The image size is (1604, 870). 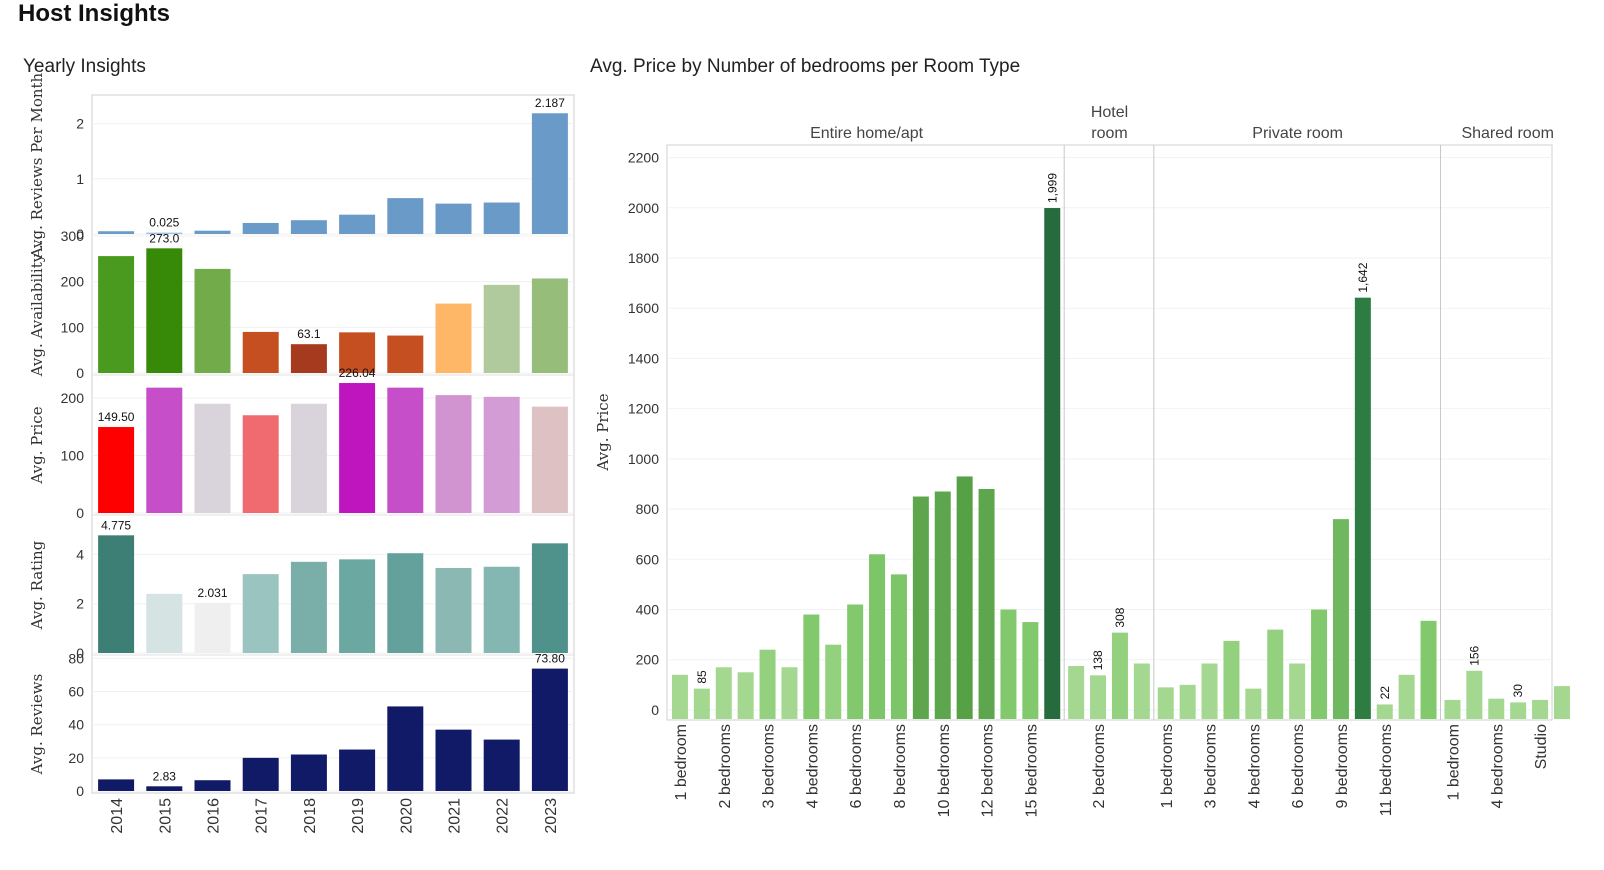 I want to click on x-tick-label: 15 bedrooms, so click(x=1031, y=770).